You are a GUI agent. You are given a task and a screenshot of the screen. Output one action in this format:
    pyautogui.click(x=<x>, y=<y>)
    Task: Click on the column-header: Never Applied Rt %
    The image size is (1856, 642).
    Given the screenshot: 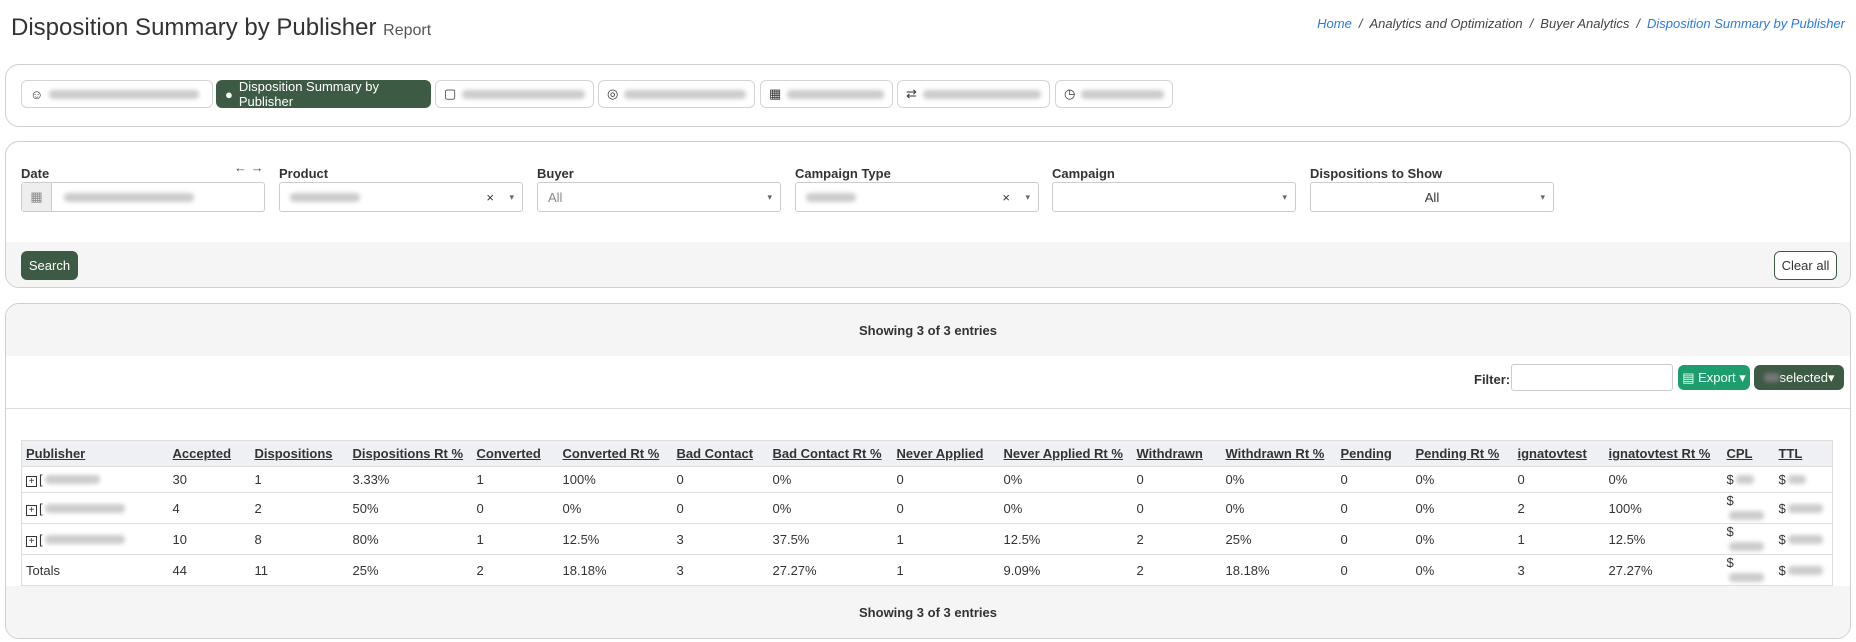 What is the action you would take?
    pyautogui.click(x=1066, y=453)
    